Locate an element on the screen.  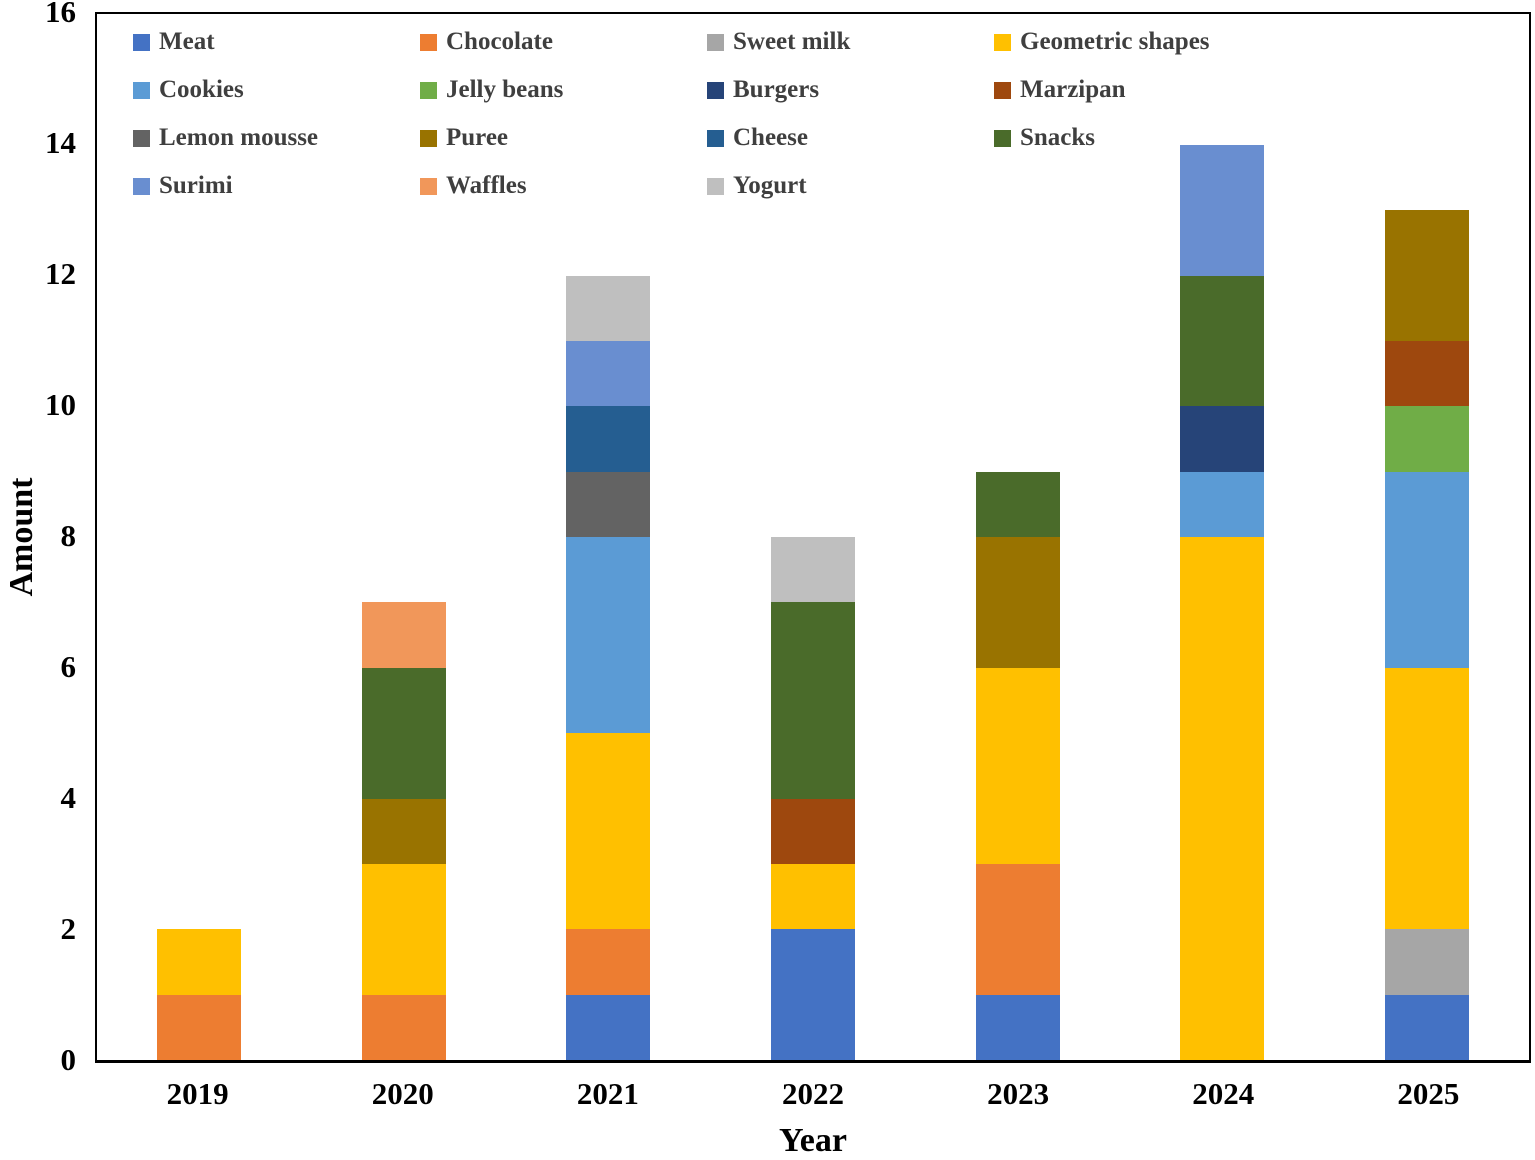
bar-segment-waffles is located at coordinates (403, 635).